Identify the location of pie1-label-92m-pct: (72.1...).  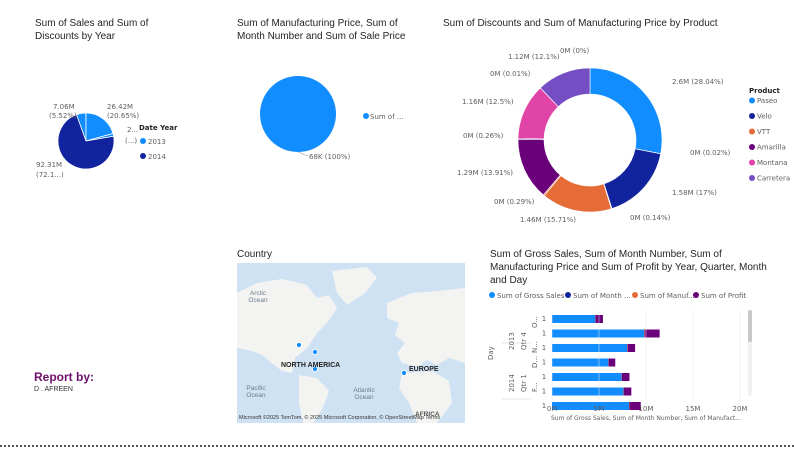
(50, 175).